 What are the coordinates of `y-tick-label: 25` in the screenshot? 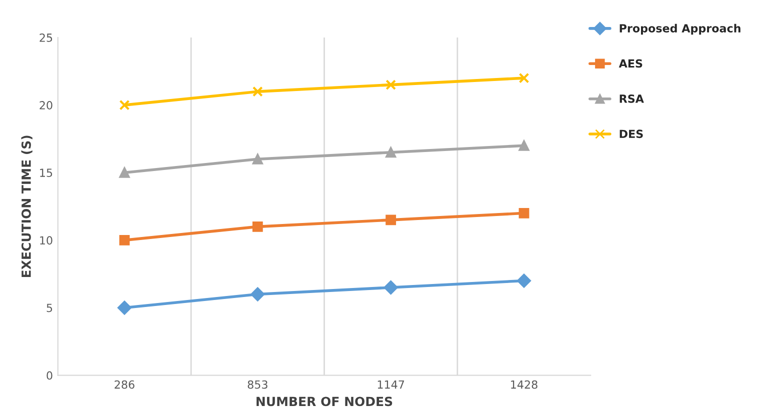 It's located at (46, 38).